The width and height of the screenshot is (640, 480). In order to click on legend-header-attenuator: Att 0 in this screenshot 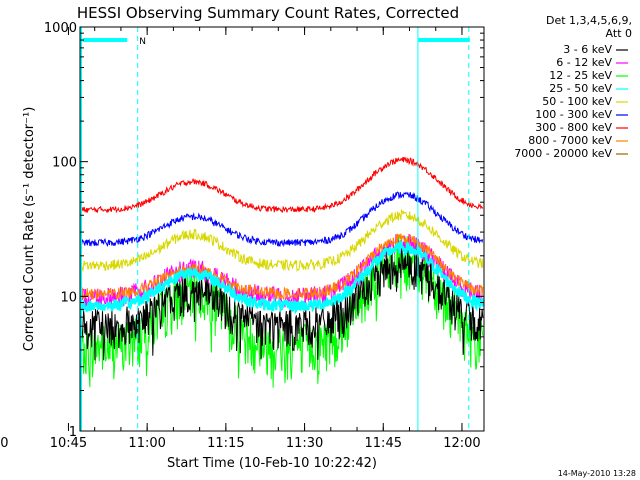, I will do `click(619, 33)`.